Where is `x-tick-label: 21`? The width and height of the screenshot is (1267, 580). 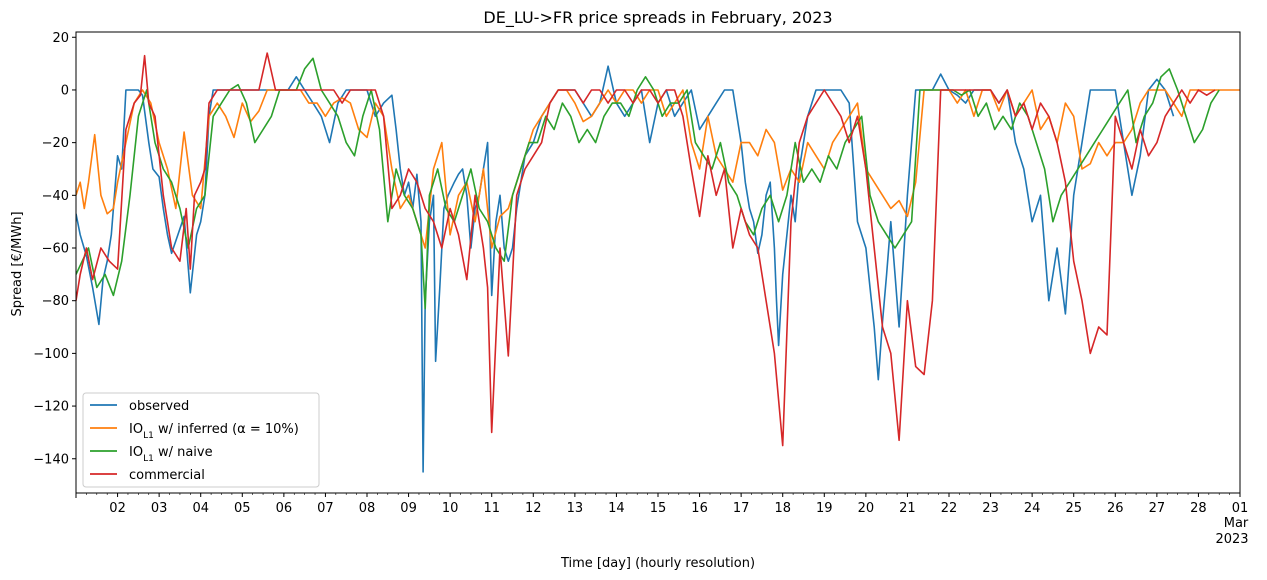 x-tick-label: 21 is located at coordinates (907, 508).